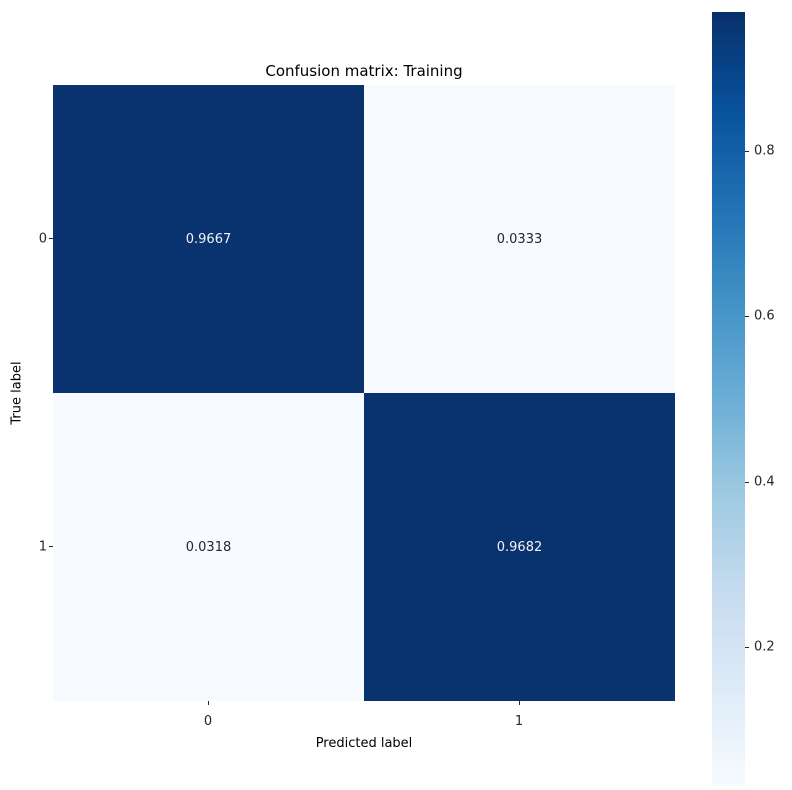 This screenshot has width=792, height=790. What do you see at coordinates (364, 743) in the screenshot?
I see `x-axis-label: Predicted label` at bounding box center [364, 743].